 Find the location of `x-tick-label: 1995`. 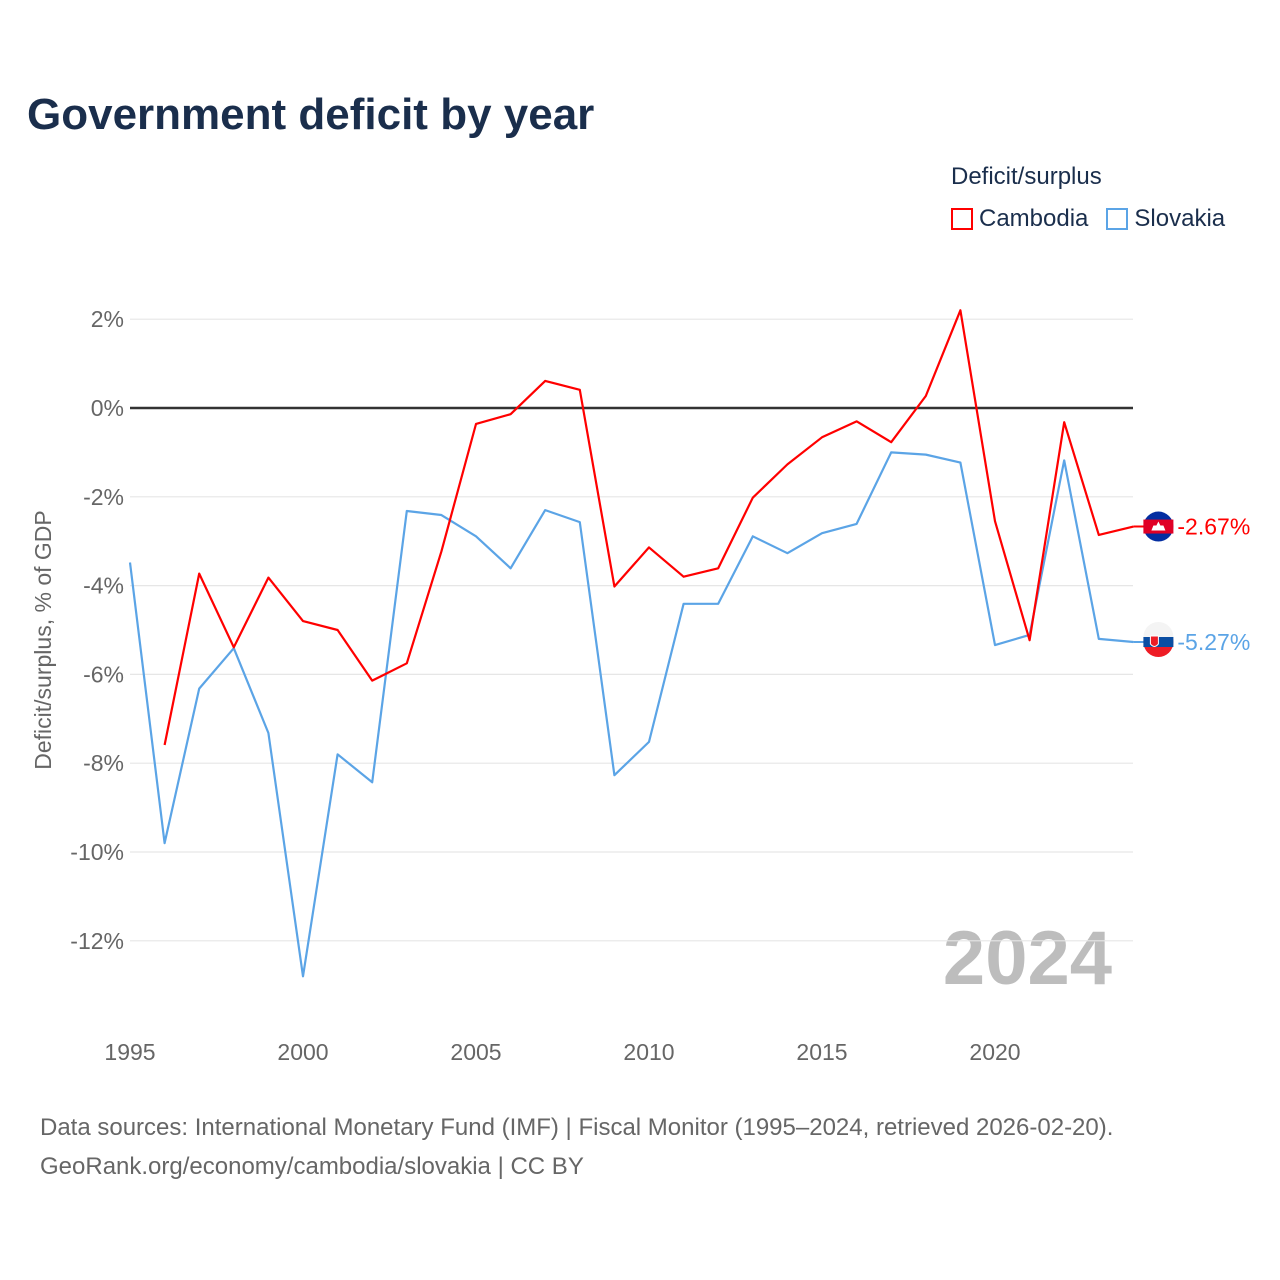

x-tick-label: 1995 is located at coordinates (129, 1052).